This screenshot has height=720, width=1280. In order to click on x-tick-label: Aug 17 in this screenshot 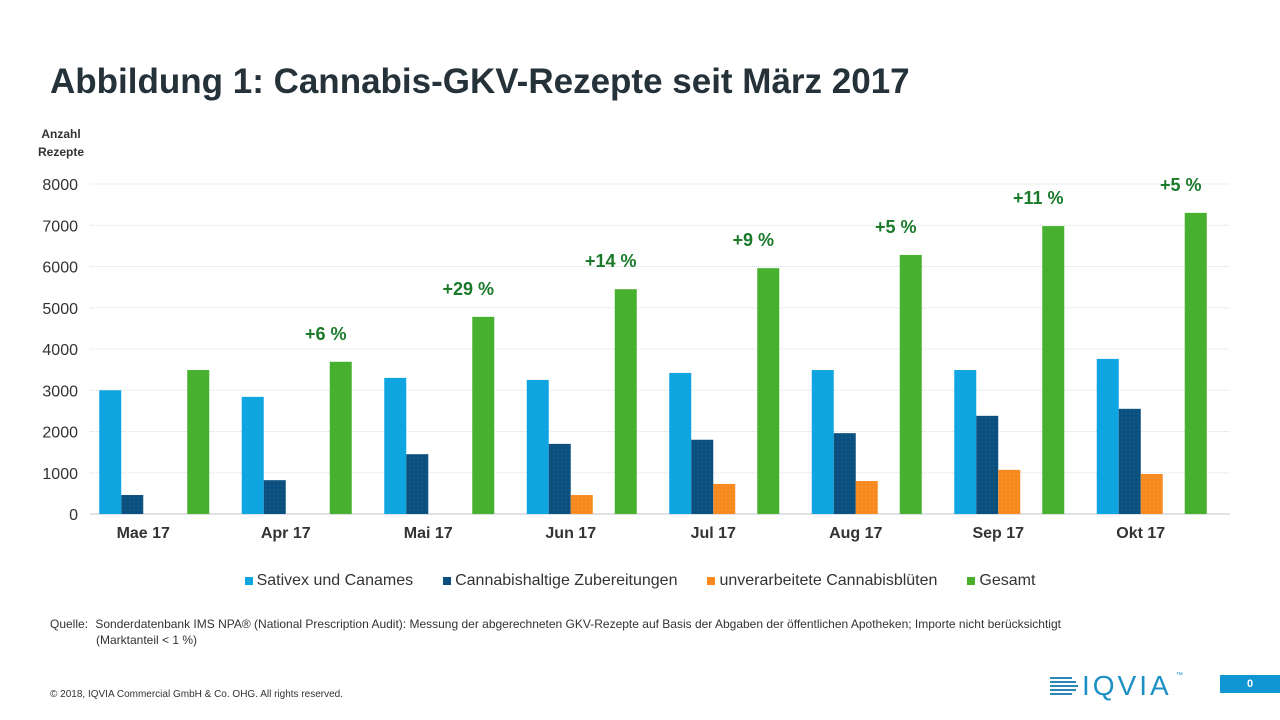, I will do `click(855, 533)`.